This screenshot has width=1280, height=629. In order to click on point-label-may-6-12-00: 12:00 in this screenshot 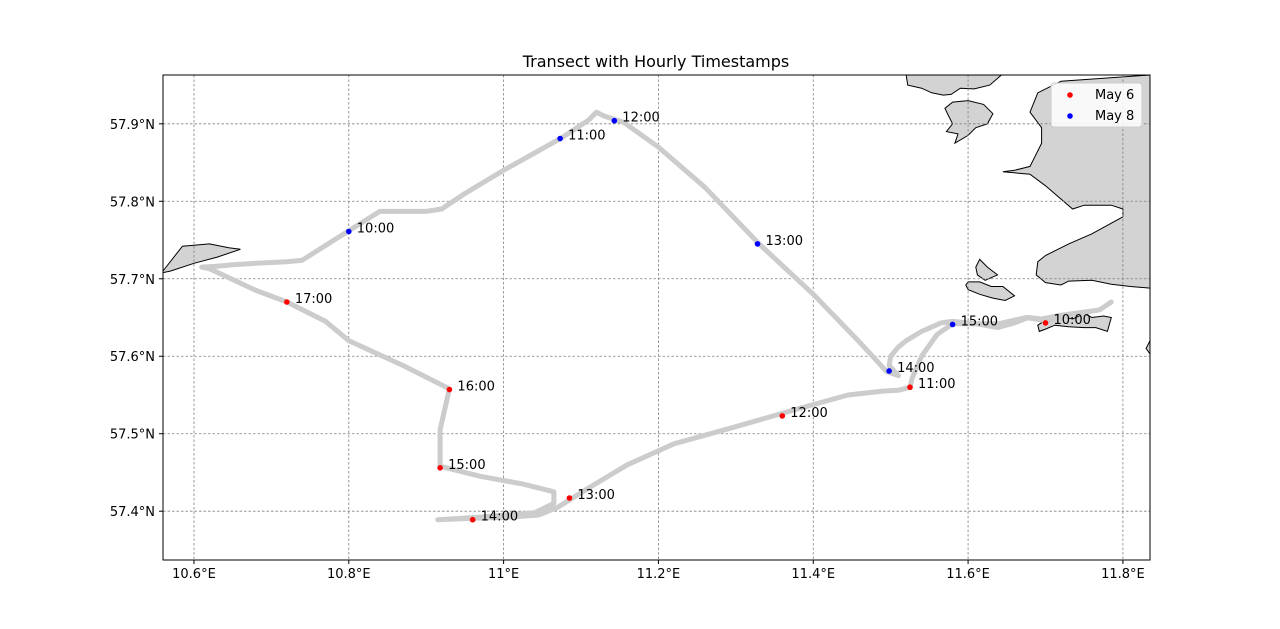, I will do `click(808, 413)`.